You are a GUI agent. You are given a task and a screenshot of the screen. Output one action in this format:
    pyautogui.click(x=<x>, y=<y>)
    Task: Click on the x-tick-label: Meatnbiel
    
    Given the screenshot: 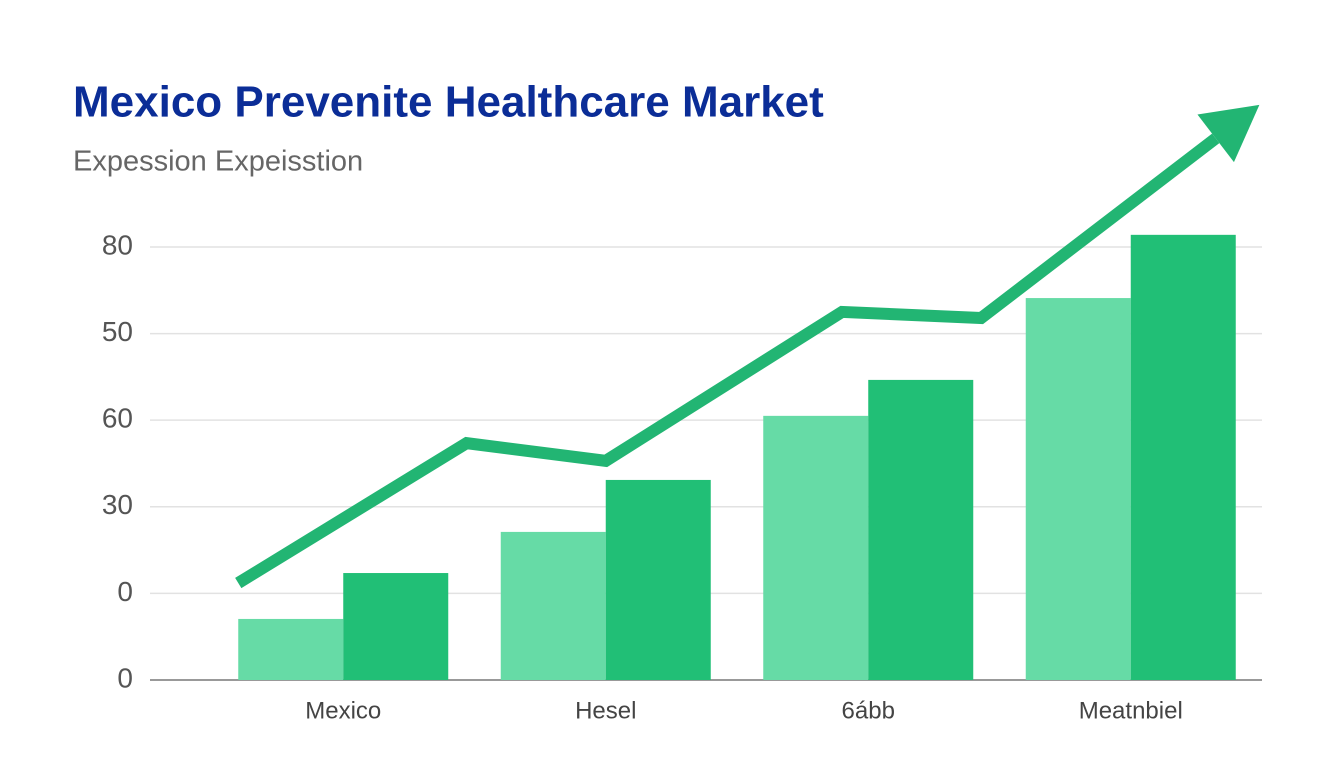 What is the action you would take?
    pyautogui.click(x=1131, y=710)
    